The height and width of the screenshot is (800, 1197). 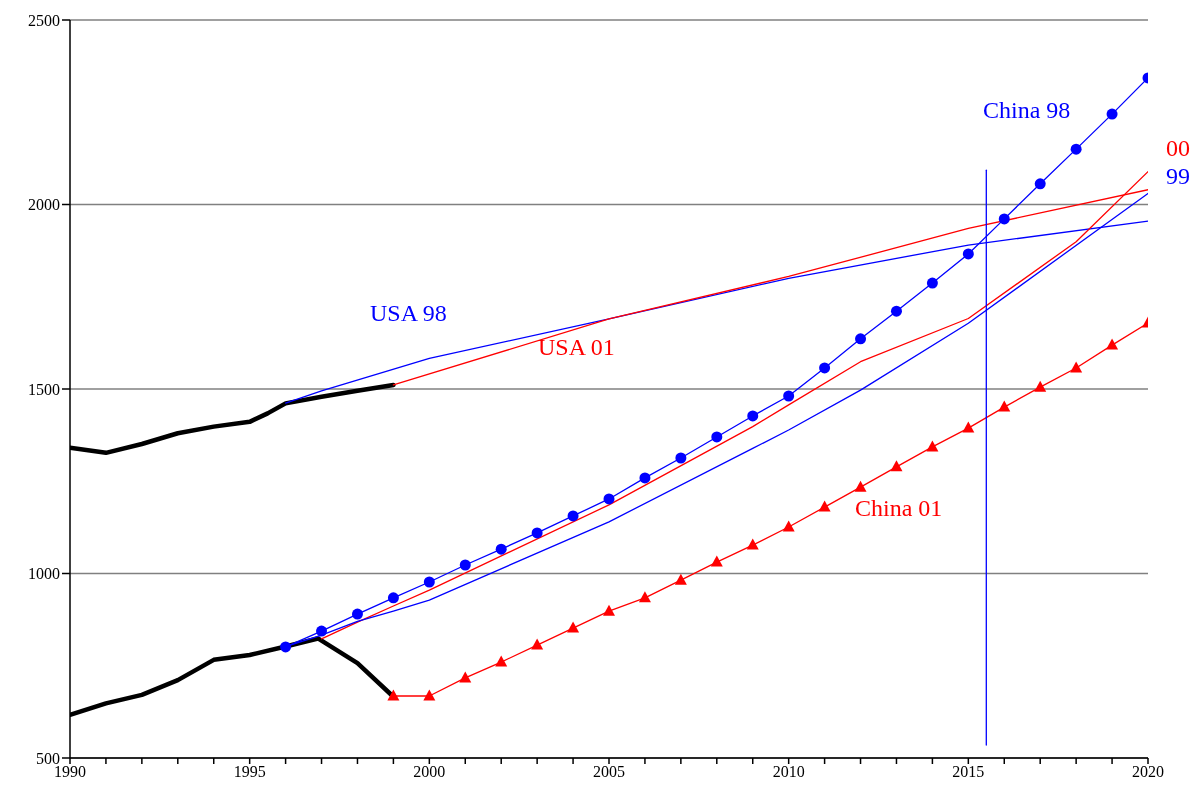 I want to click on series-label: USA 01, so click(x=576, y=347).